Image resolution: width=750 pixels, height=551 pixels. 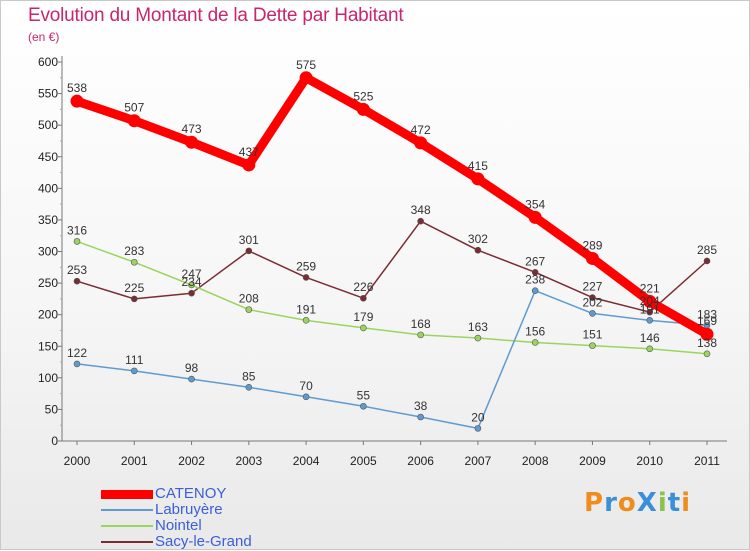 What do you see at coordinates (44, 37) in the screenshot?
I see `chart-unit: (en €)` at bounding box center [44, 37].